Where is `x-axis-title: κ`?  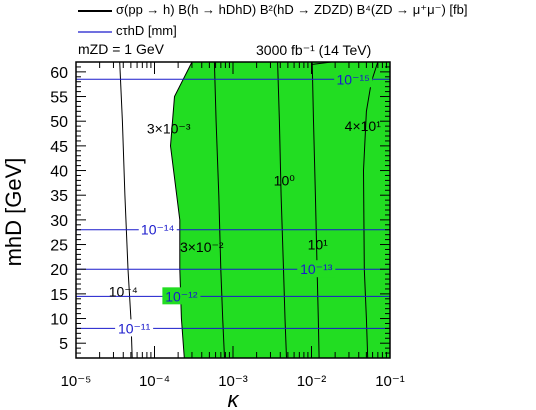 x-axis-title: κ is located at coordinates (234, 398).